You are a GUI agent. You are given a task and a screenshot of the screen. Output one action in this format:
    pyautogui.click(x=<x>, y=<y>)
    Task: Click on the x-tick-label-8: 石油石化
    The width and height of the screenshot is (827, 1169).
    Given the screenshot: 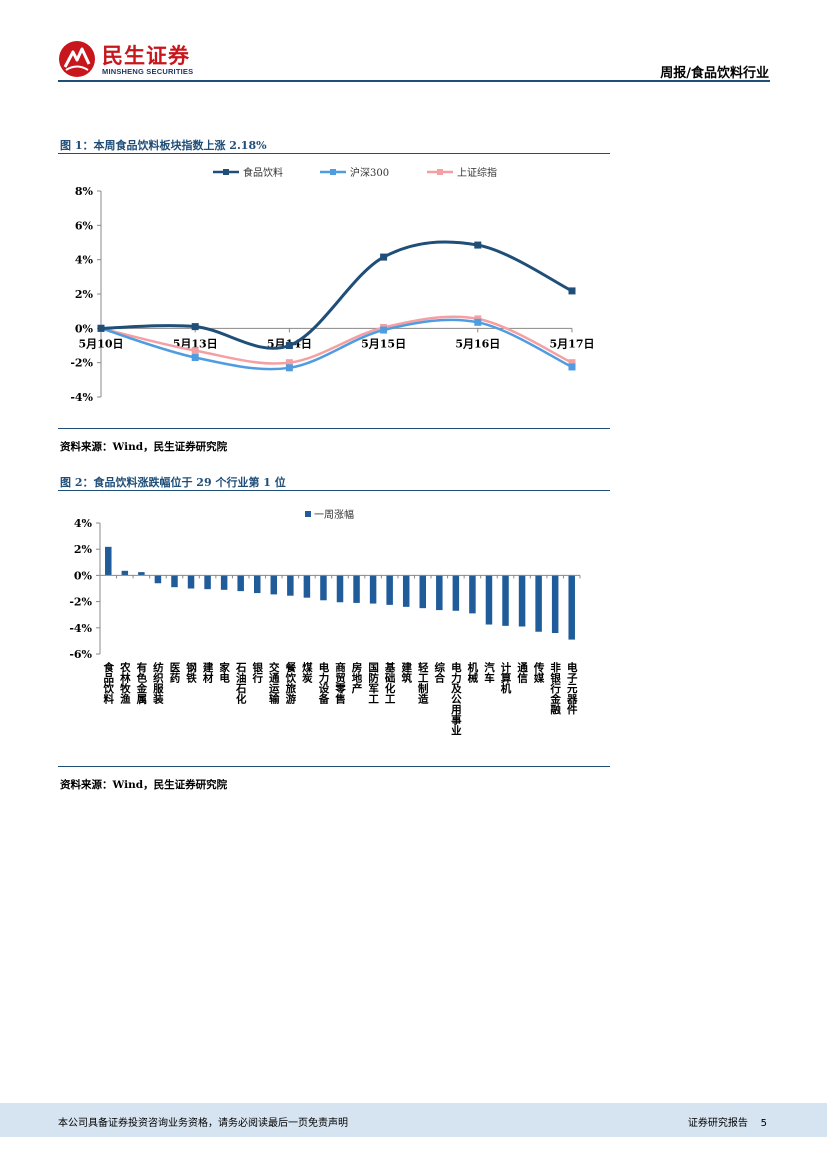 What is the action you would take?
    pyautogui.click(x=241, y=683)
    